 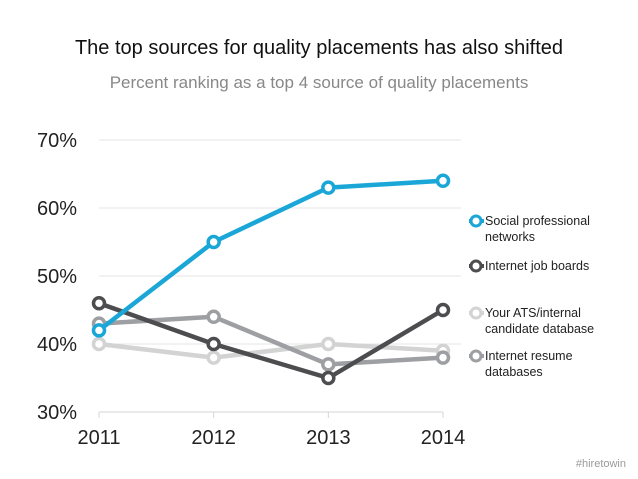 I want to click on legend-label: Social professional, so click(x=537, y=221).